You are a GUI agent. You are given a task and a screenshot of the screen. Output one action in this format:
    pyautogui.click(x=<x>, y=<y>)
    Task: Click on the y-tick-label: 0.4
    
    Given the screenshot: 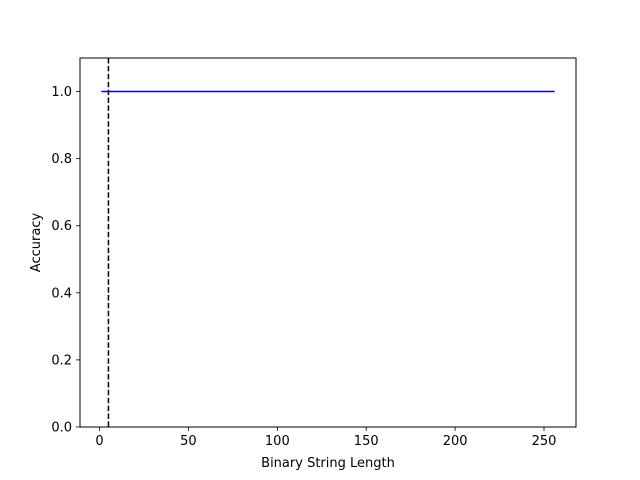 What is the action you would take?
    pyautogui.click(x=61, y=293)
    